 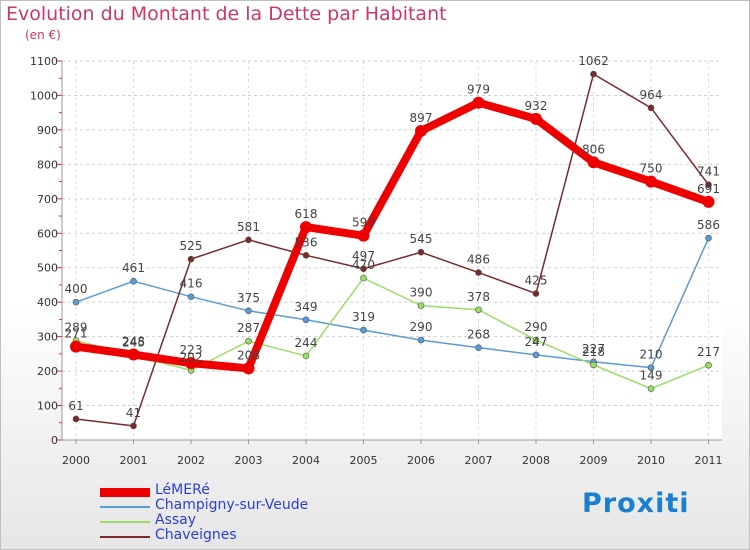 I want to click on data-label-champigny-sur-veude-2002: 416, so click(x=191, y=284).